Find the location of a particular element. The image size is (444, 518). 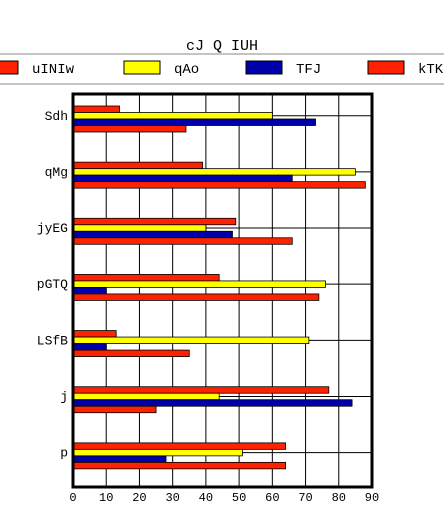

x-tick-label: 0 is located at coordinates (72, 498).